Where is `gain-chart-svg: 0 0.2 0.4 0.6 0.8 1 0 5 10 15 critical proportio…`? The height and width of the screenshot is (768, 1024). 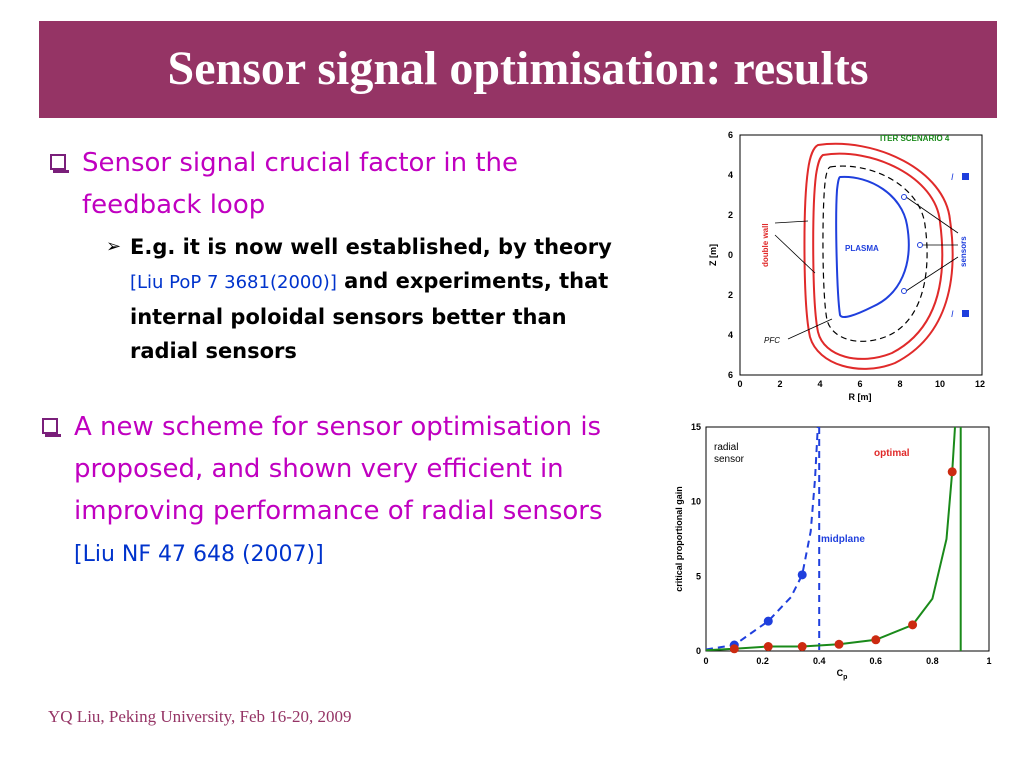 gain-chart-svg: 0 0.2 0.4 0.6 0.8 1 0 5 10 15 critical proportio… is located at coordinates (833, 551).